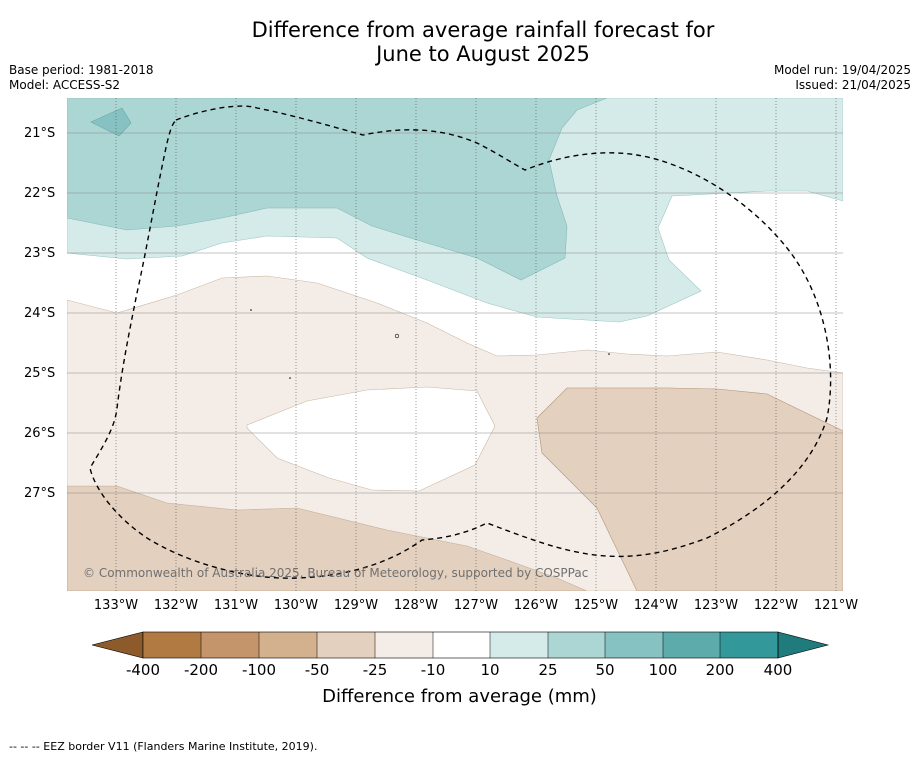  I want to click on model-name: Model: ACCESS-S2, so click(65, 85).